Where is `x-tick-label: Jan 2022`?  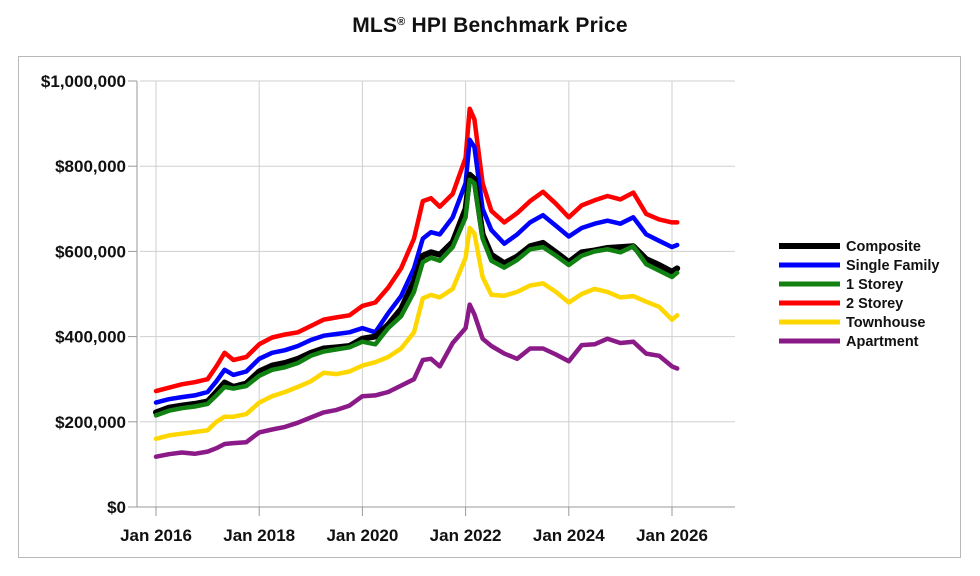
x-tick-label: Jan 2022 is located at coordinates (466, 535).